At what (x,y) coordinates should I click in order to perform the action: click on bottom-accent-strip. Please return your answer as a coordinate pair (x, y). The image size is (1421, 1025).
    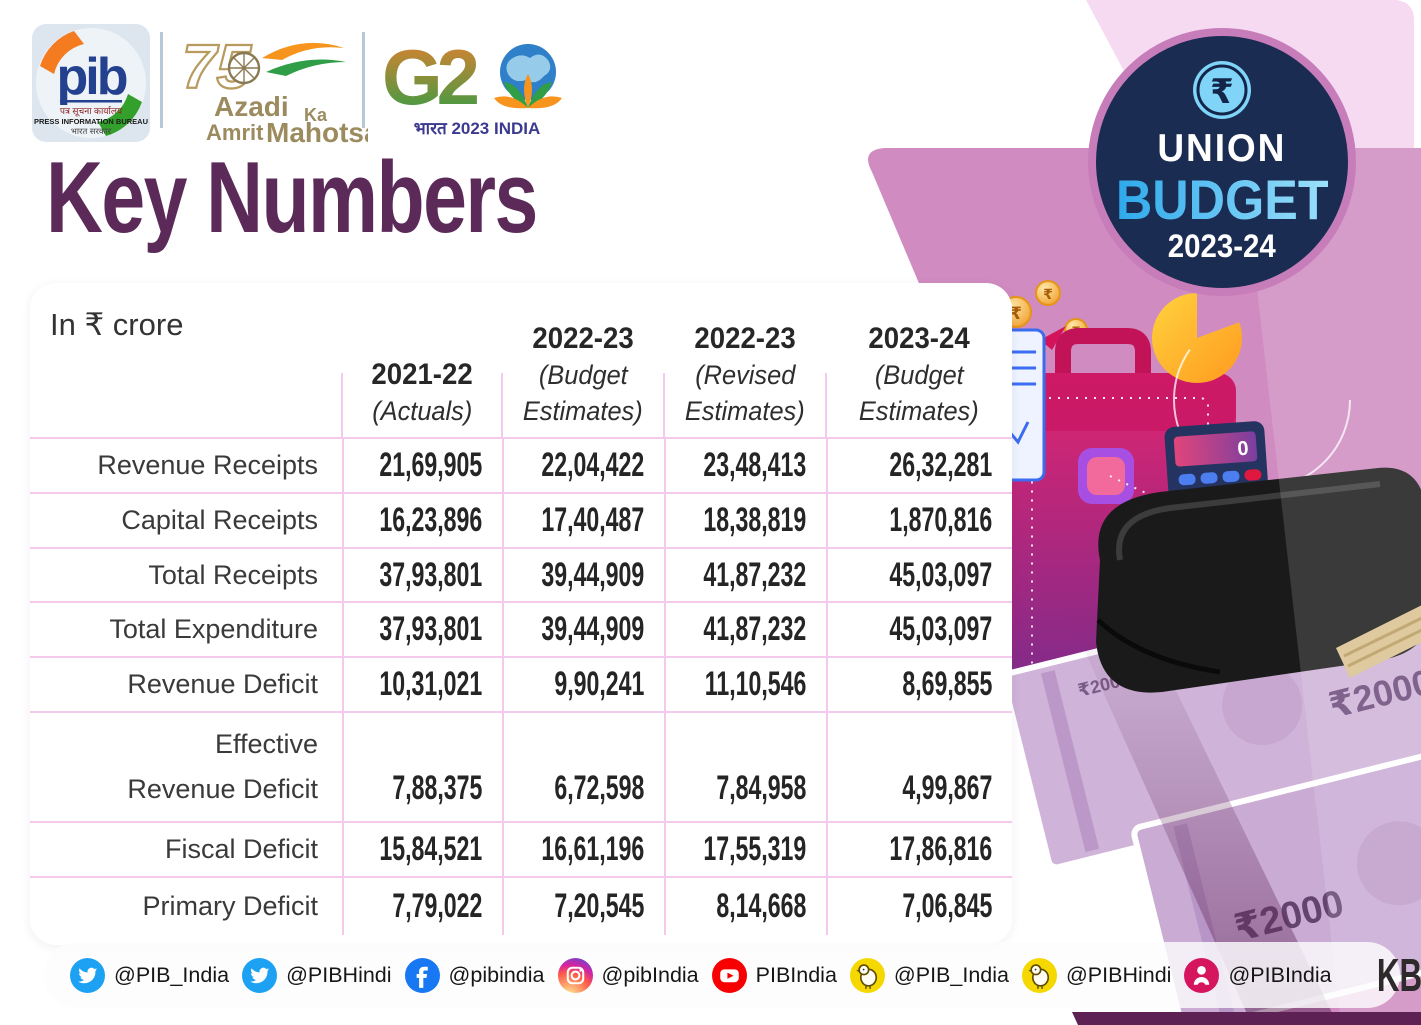
    Looking at the image, I should click on (1246, 1018).